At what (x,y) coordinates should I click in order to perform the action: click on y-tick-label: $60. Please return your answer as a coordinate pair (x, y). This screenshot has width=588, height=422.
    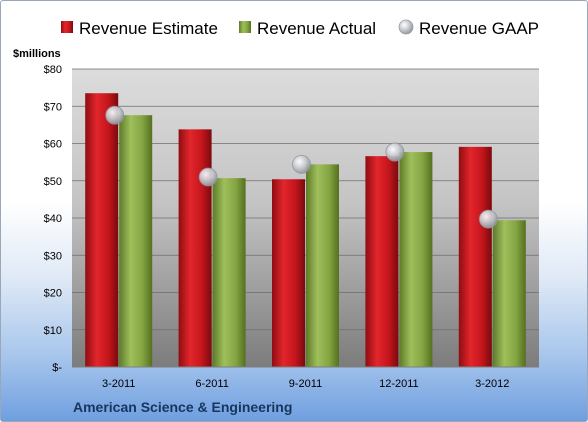
    Looking at the image, I should click on (53, 145).